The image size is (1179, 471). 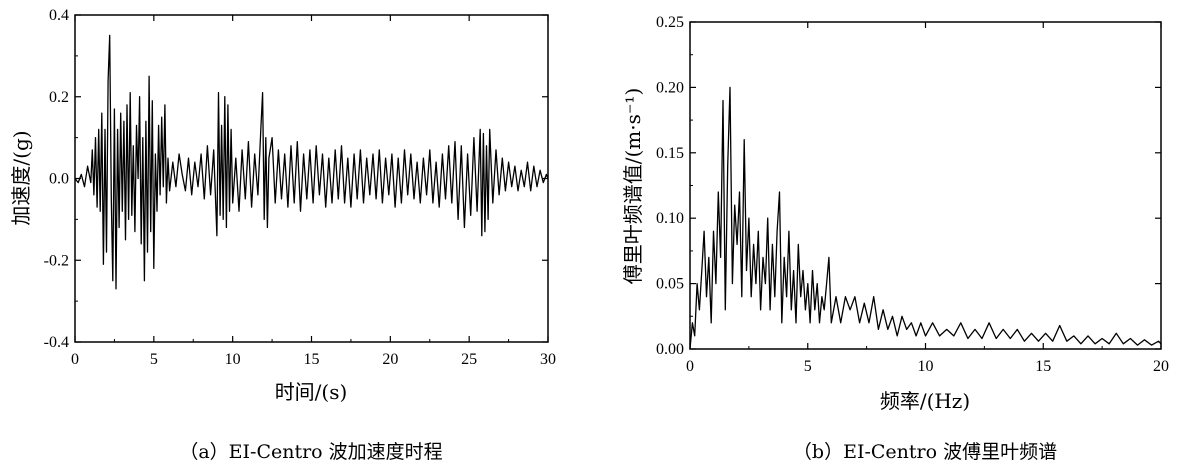 I want to click on chart-a-xtick-label: 15, so click(x=312, y=359).